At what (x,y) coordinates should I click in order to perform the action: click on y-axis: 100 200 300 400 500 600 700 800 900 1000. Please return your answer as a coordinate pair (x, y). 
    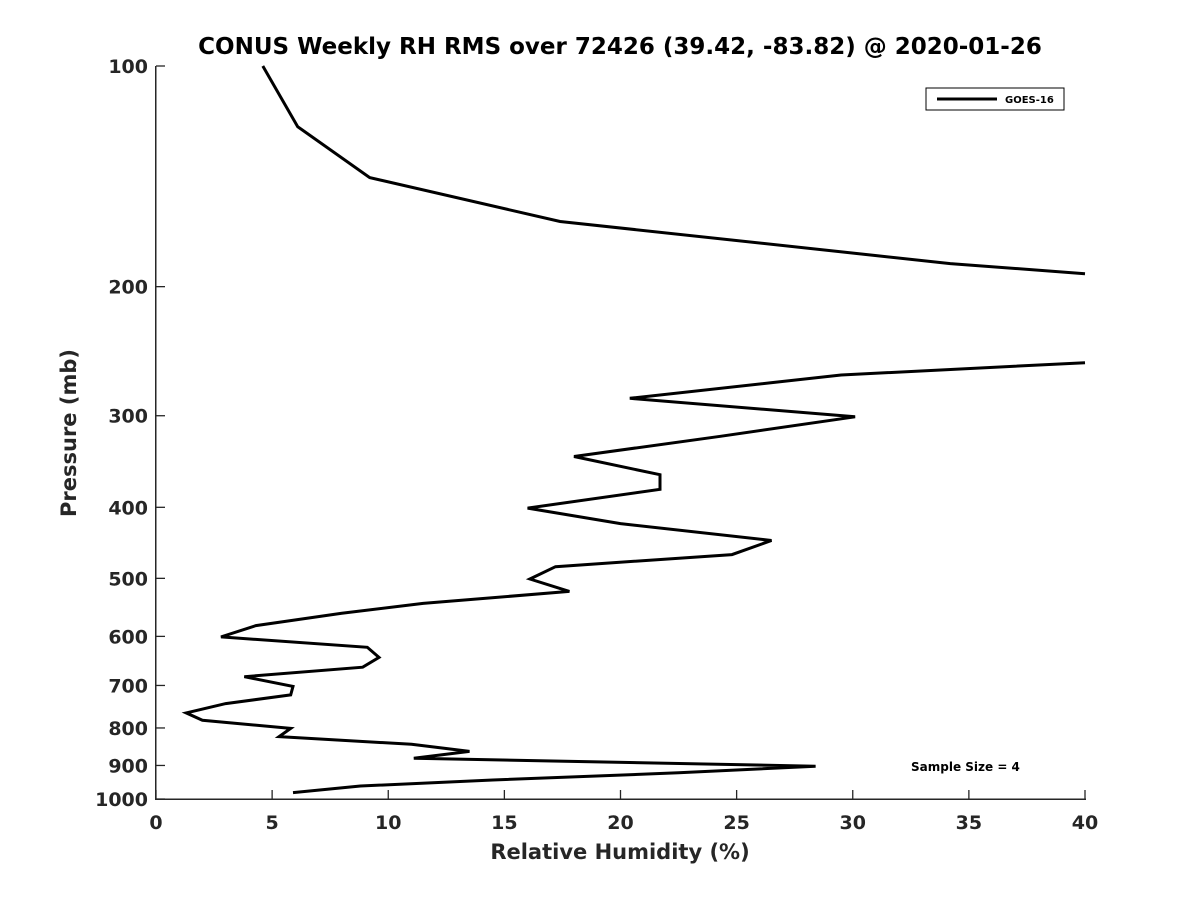
    Looking at the image, I should click on (130, 433).